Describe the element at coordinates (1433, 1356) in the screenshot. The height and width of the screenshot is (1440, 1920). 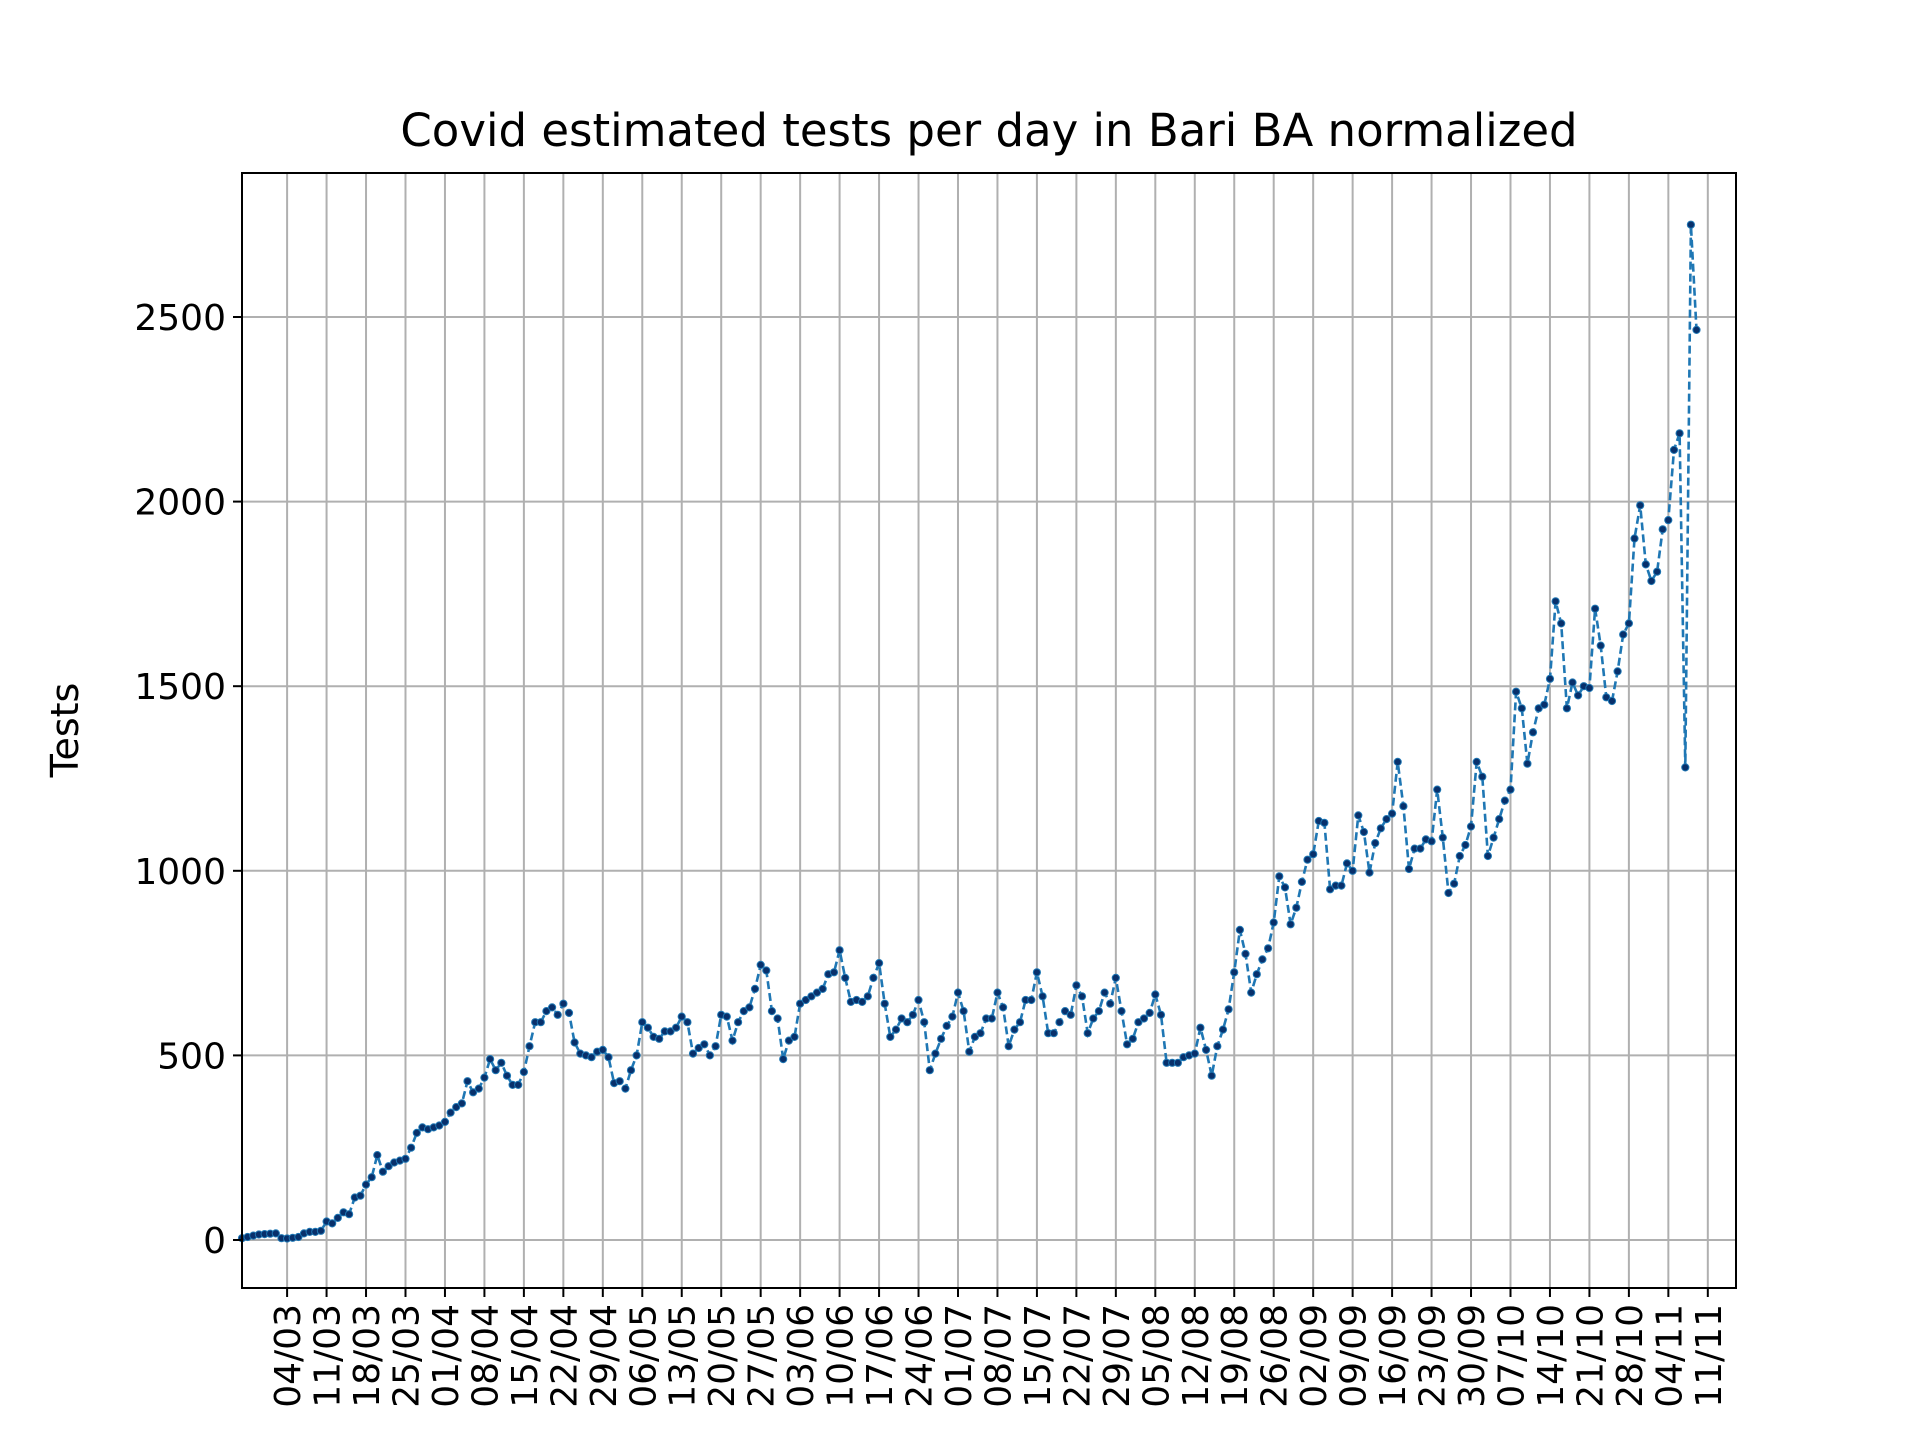
I see `x-tick-label: 23/09` at that location.